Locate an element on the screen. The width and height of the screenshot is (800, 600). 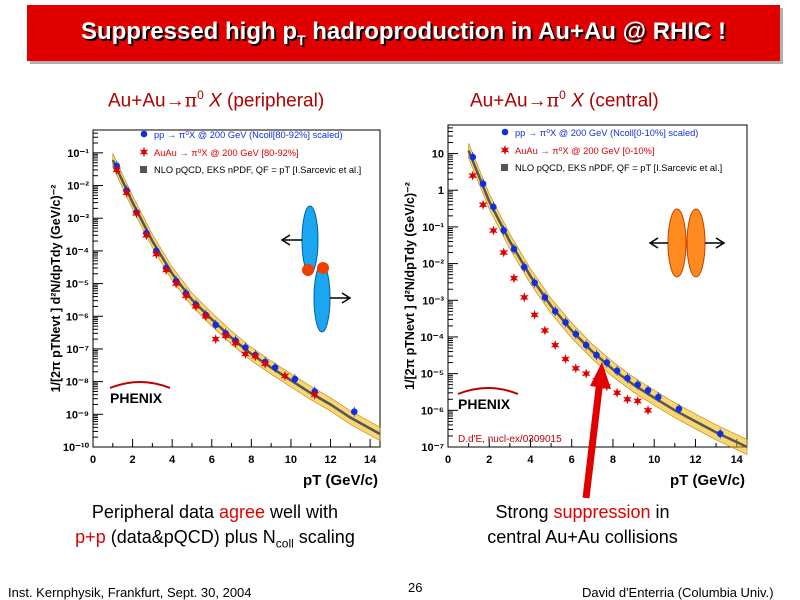
x-tick-label: 8 is located at coordinates (251, 460).